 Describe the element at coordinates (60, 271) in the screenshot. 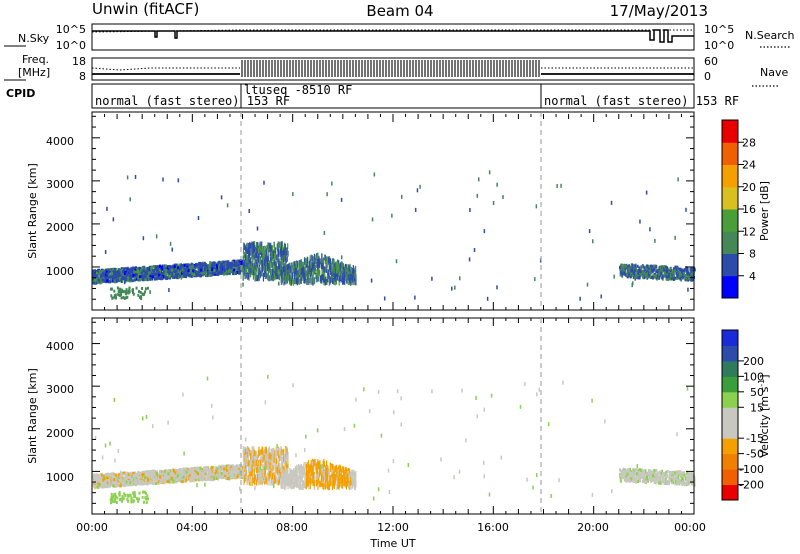

I see `power-y-tick-1000: 1000` at that location.